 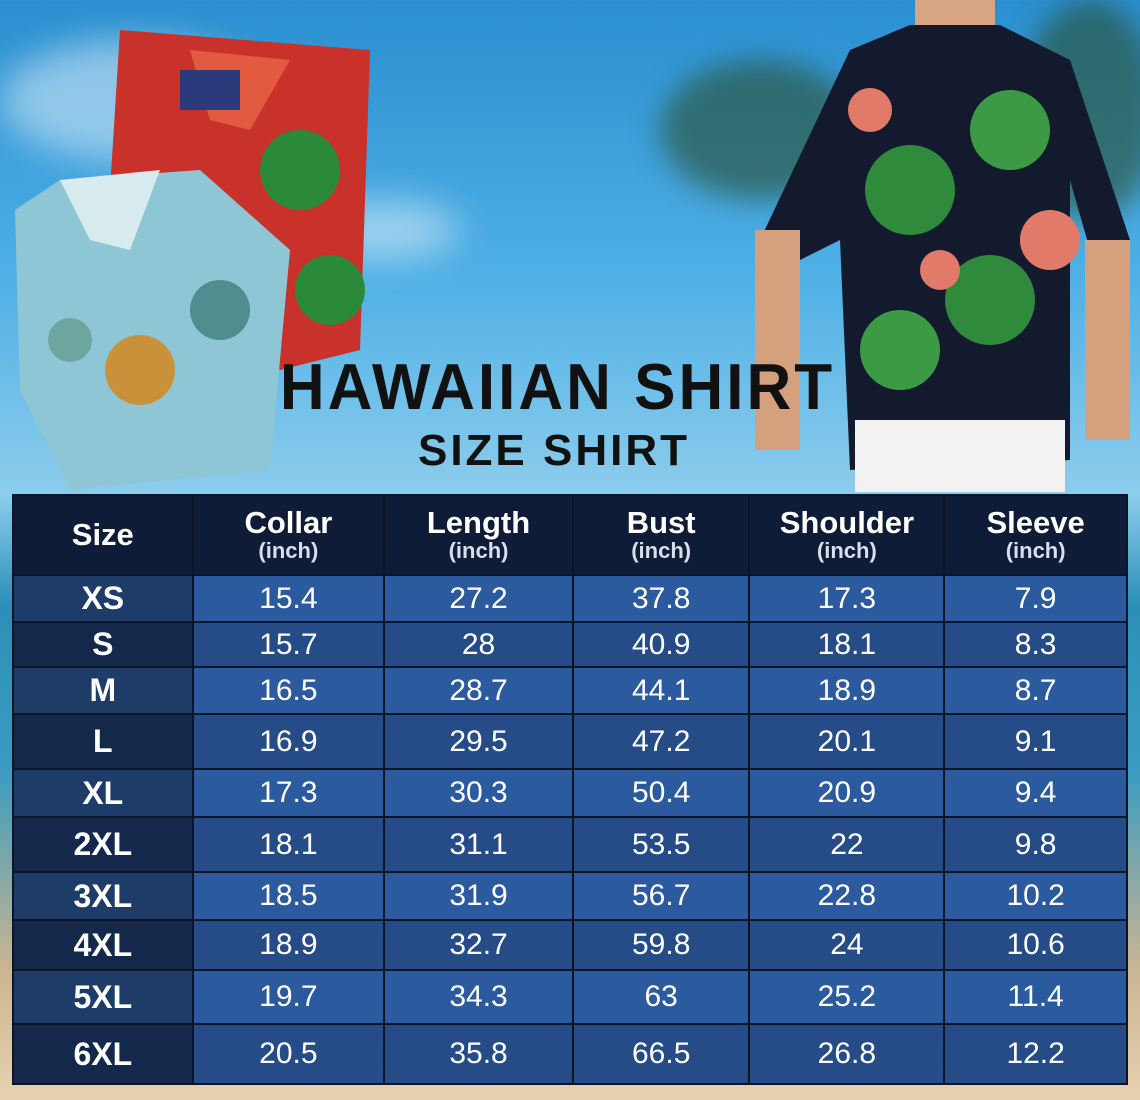 I want to click on header-label: Sleeve, so click(x=1035, y=522).